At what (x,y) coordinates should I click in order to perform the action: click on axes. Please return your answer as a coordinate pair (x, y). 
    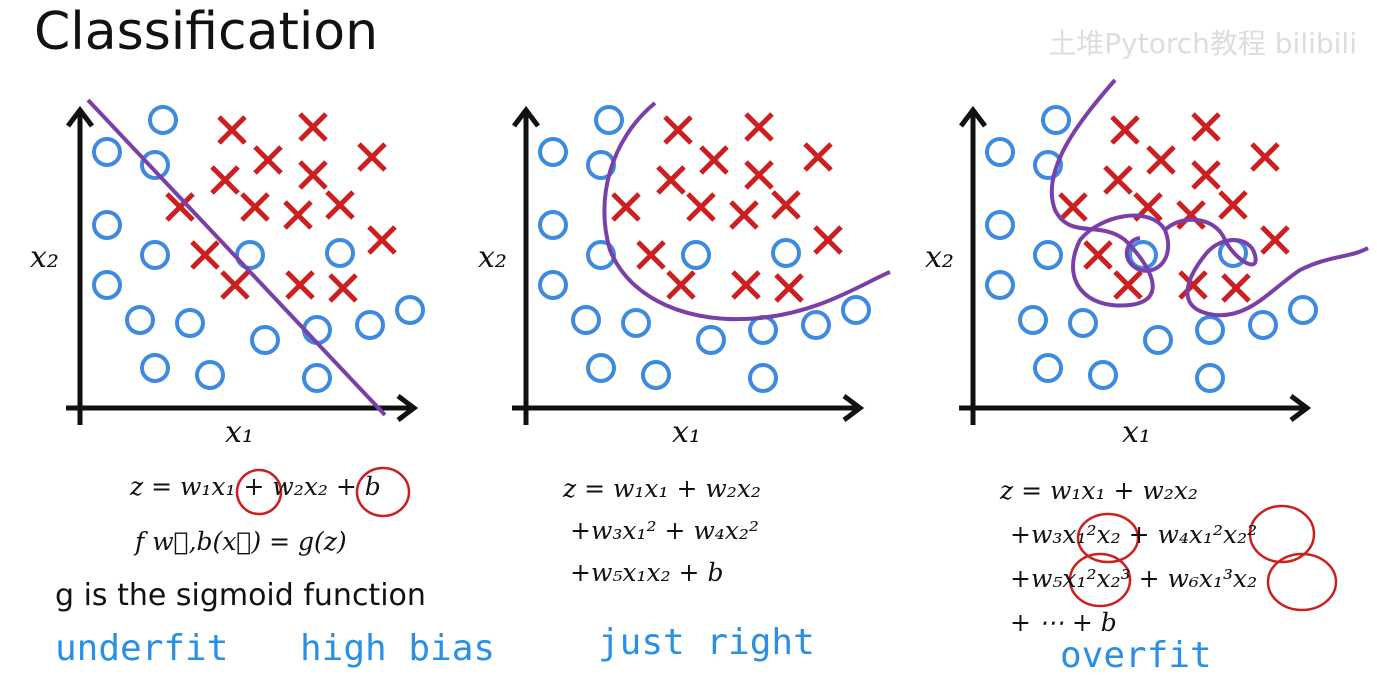
    Looking at the image, I should click on (688, 265).